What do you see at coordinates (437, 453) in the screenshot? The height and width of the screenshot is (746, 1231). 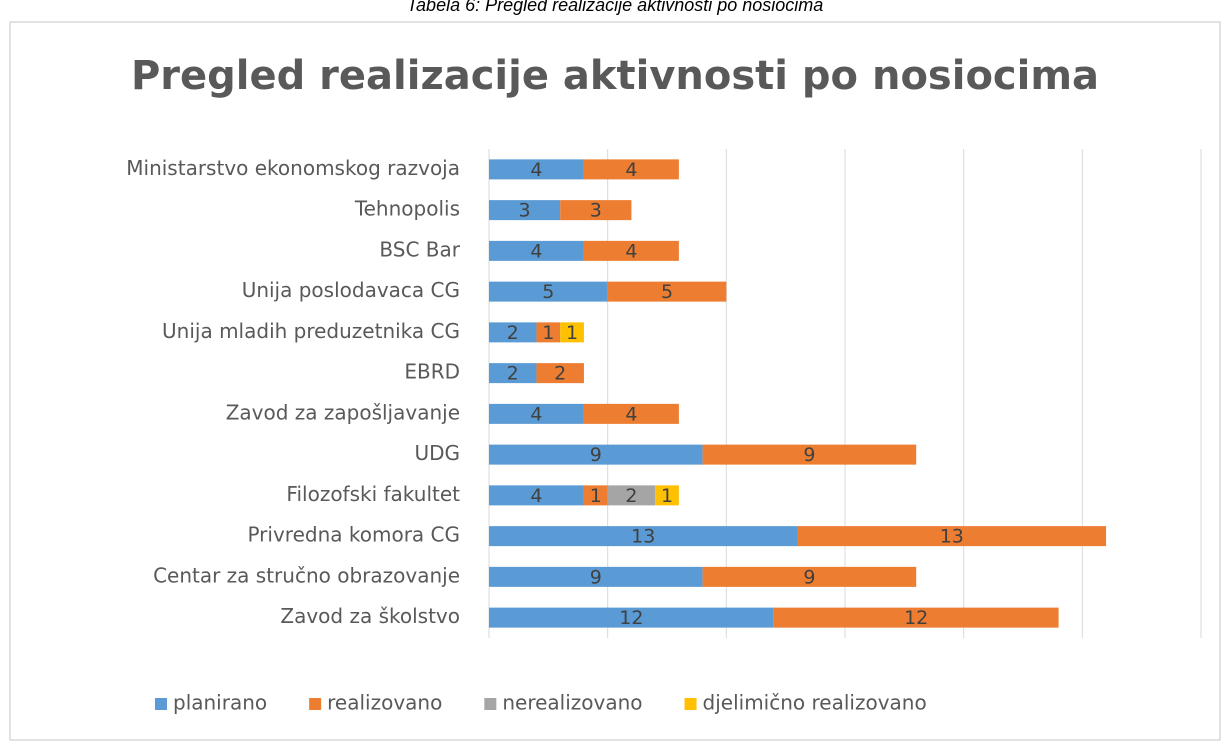 I see `y-tick-label: UDG` at bounding box center [437, 453].